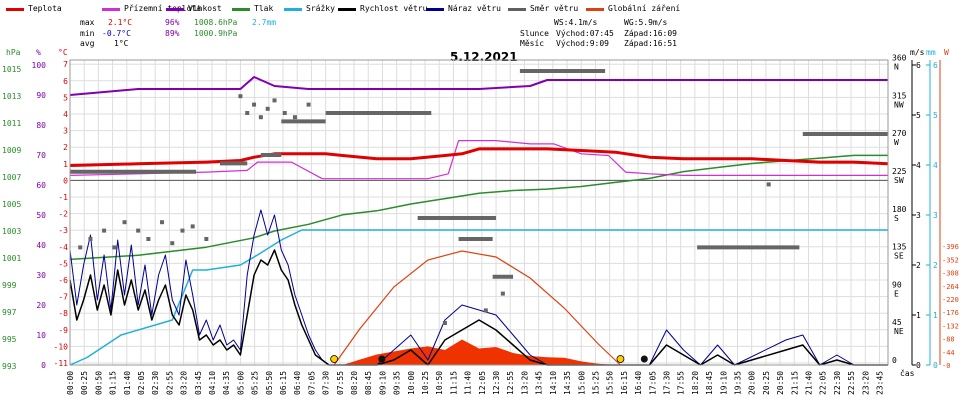 The image size is (966, 400). Describe the element at coordinates (425, 383) in the screenshot. I see `x-tick-label: 10:25` at that location.